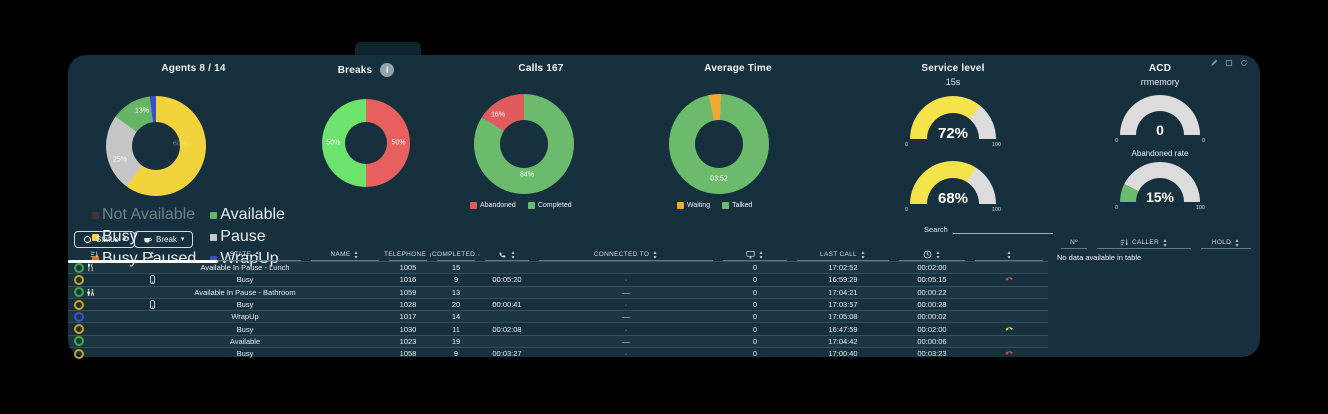  Describe the element at coordinates (953, 132) in the screenshot. I see `gauge-value: 72%` at that location.